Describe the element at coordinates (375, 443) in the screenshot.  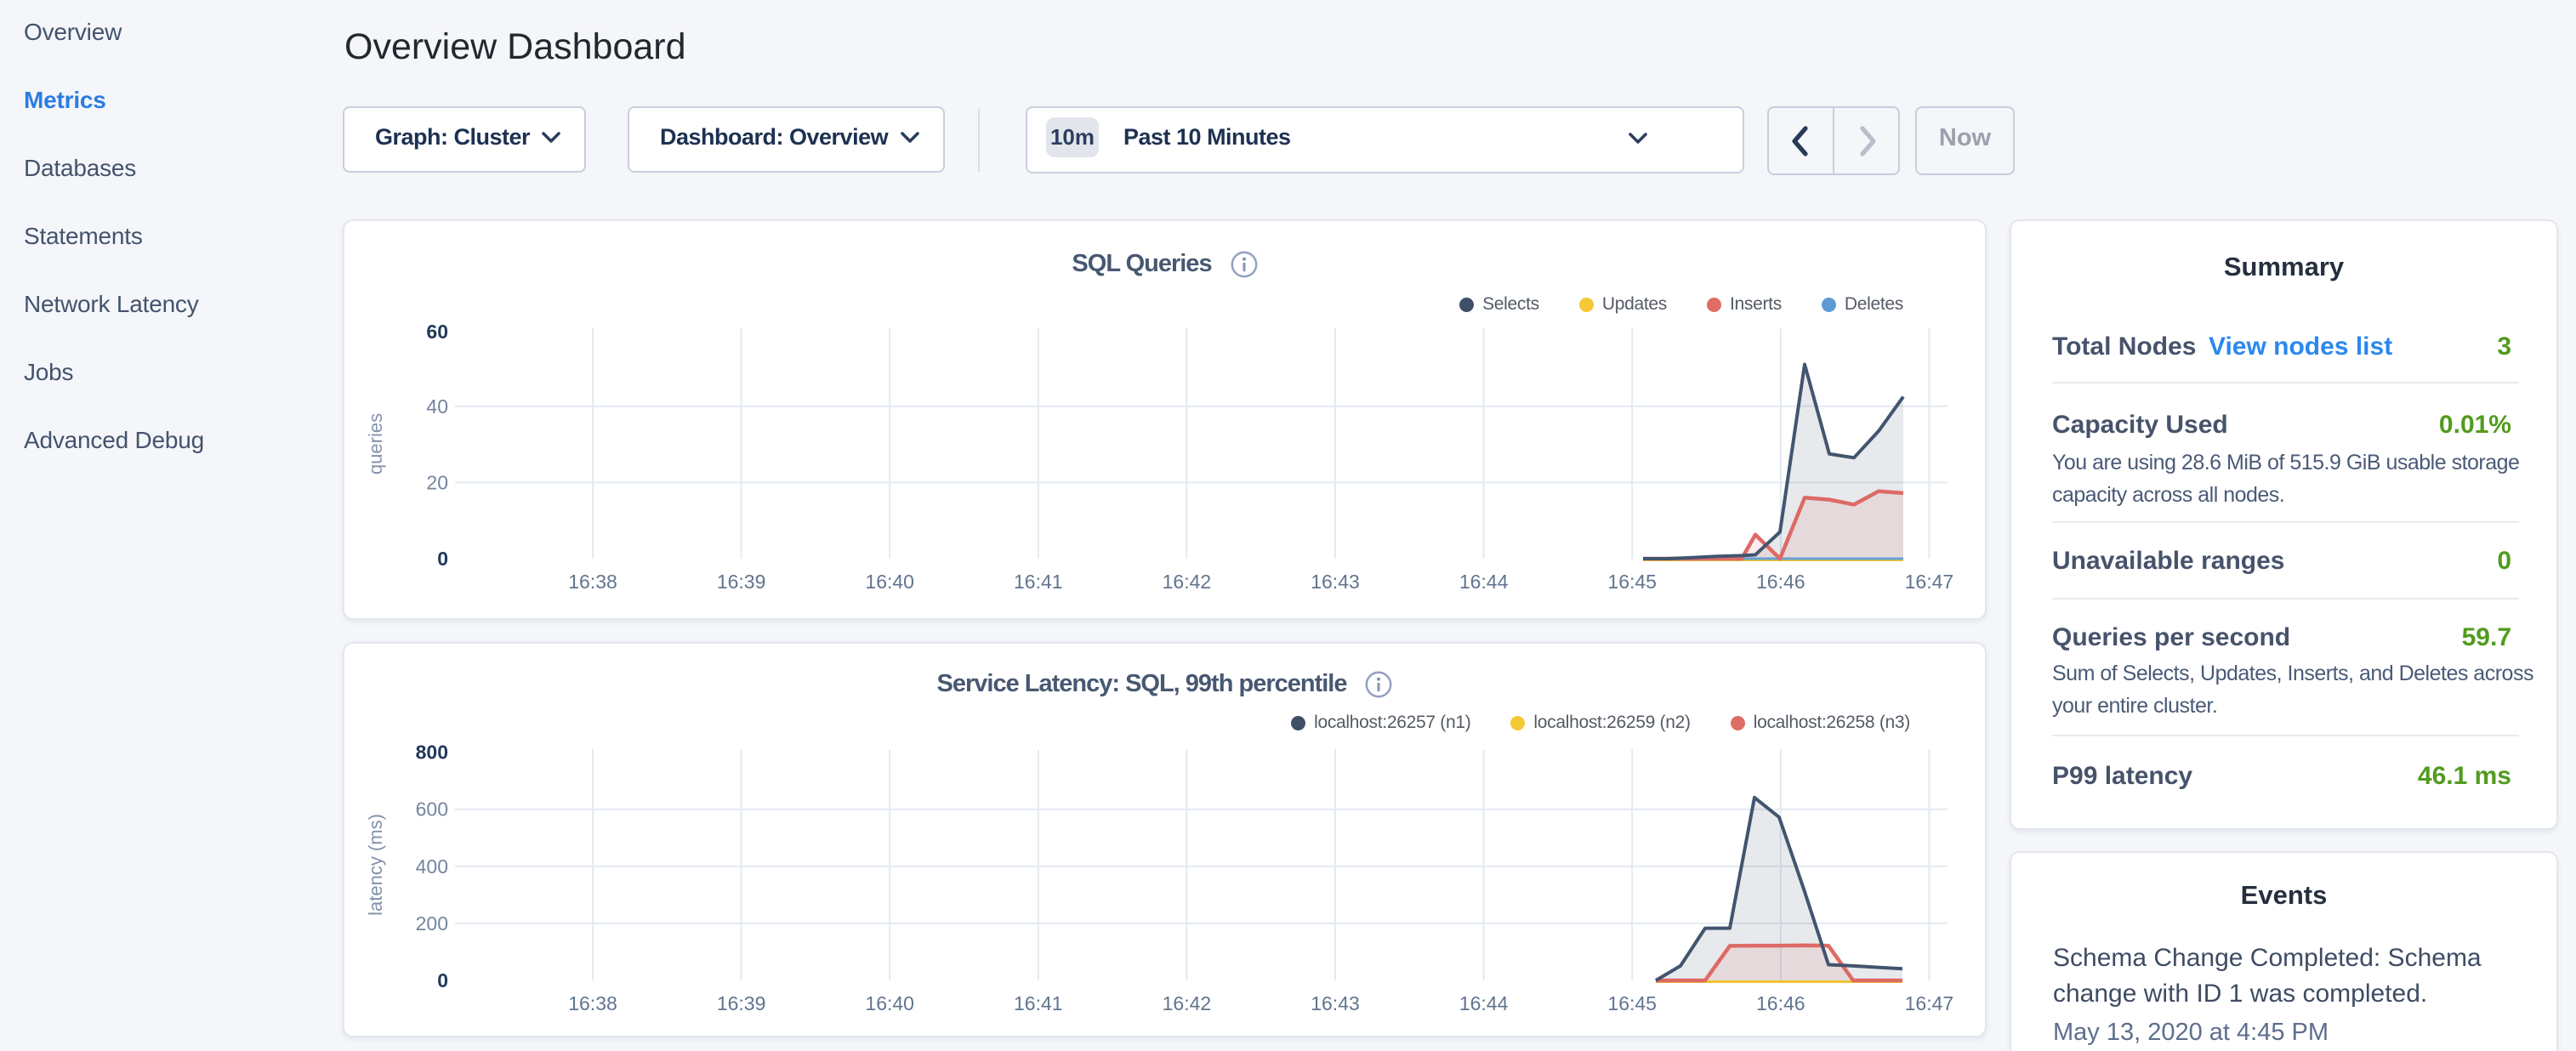
I see `svg-text: queries` at that location.